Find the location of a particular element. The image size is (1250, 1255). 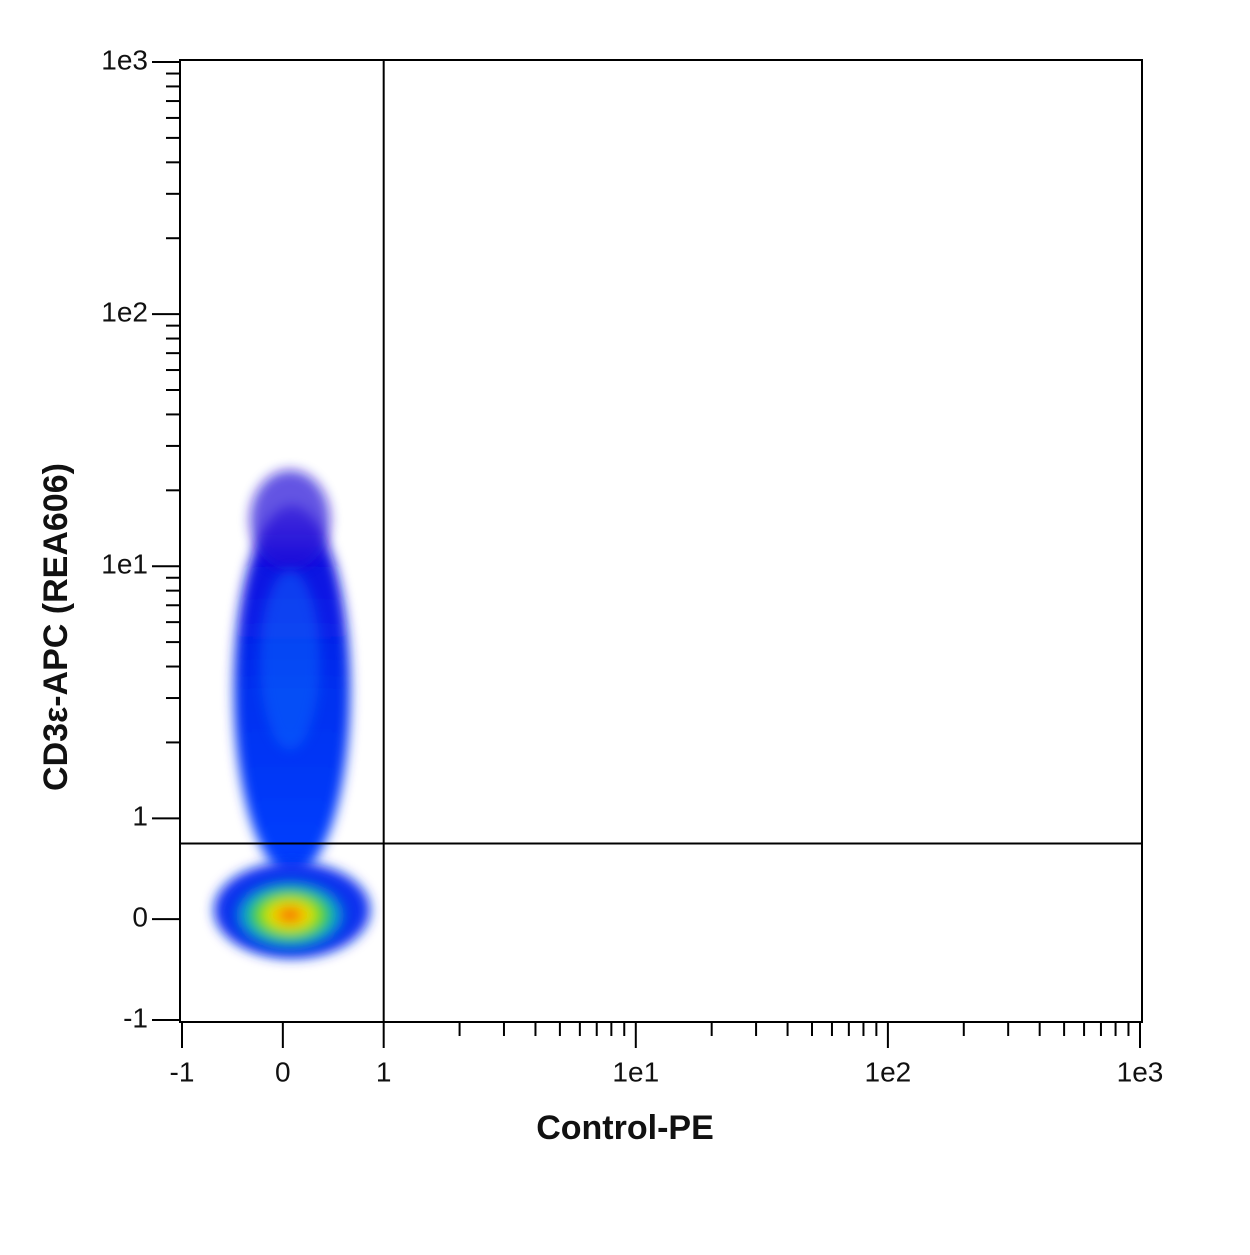

x-tick-label: 0 is located at coordinates (283, 1071).